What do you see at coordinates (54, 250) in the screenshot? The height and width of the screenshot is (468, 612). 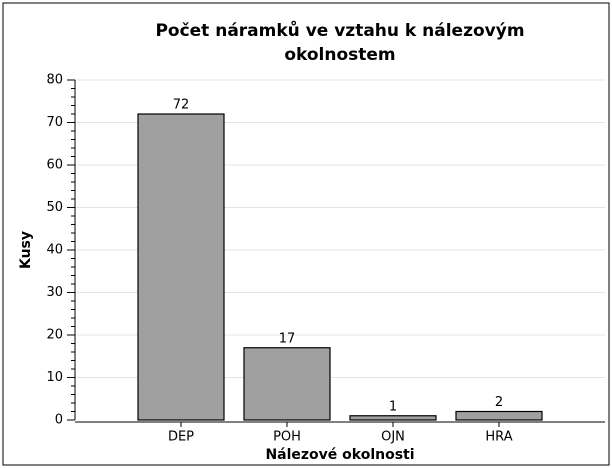 I see `y-tick-label: 40` at bounding box center [54, 250].